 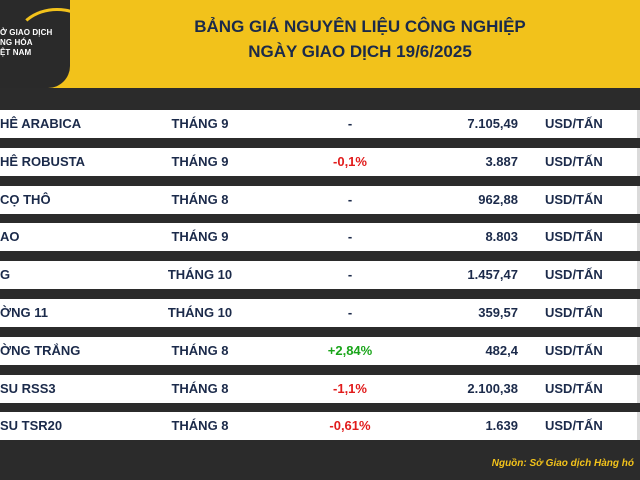 I want to click on price-value: 1.457,47, so click(x=492, y=275).